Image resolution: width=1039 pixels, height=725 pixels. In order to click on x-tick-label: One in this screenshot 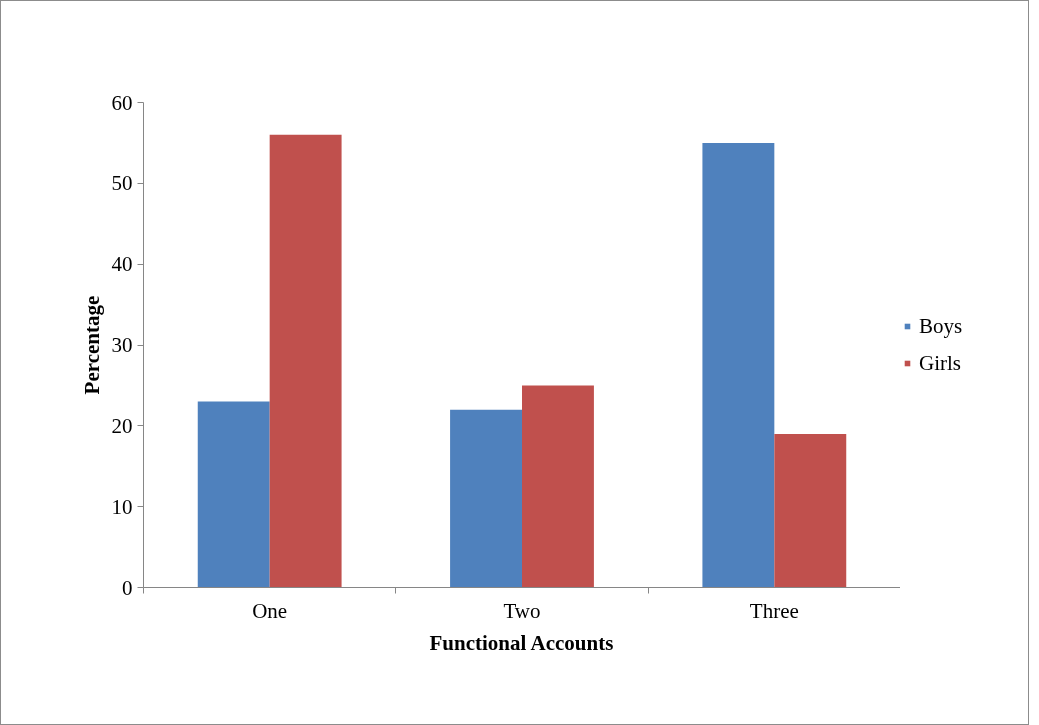, I will do `click(270, 610)`.